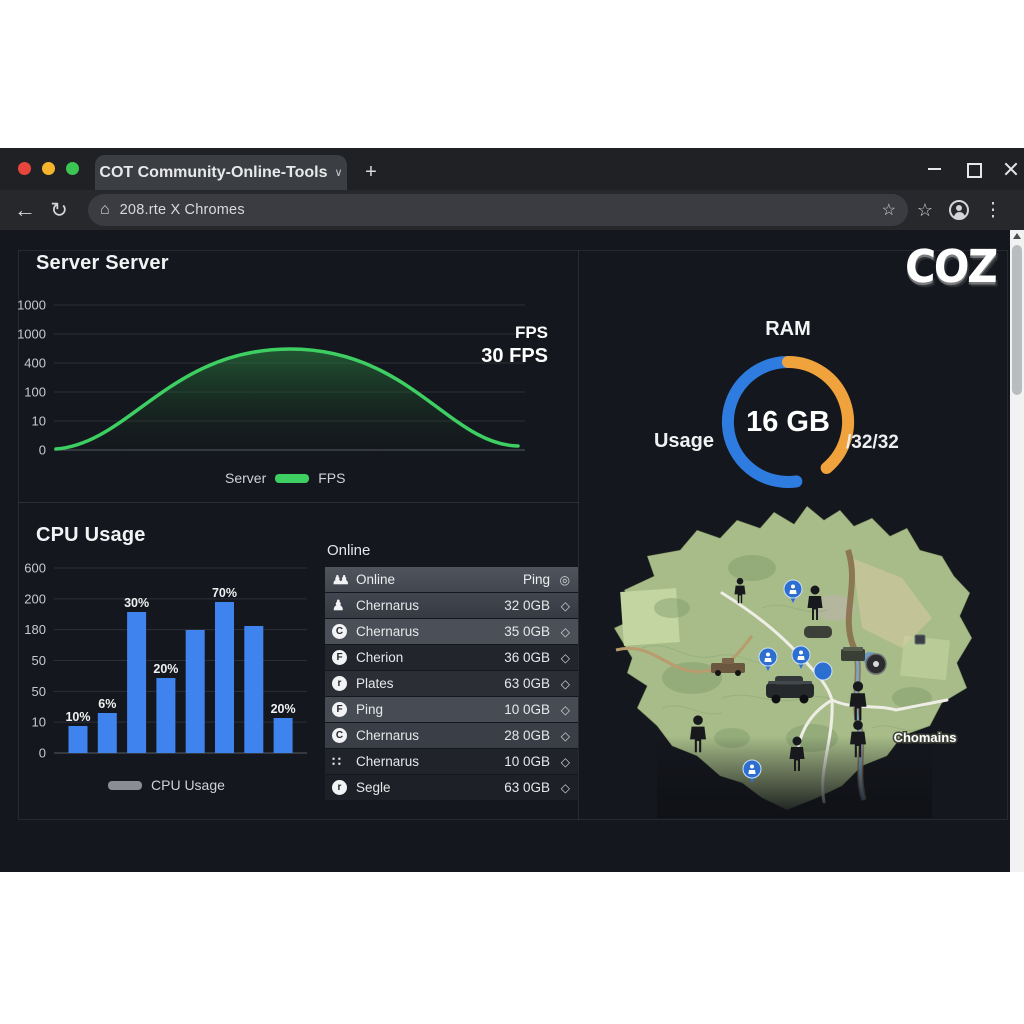 This screenshot has width=1024, height=1024. What do you see at coordinates (166, 785) in the screenshot?
I see `cpu-legend: CPU Usage` at bounding box center [166, 785].